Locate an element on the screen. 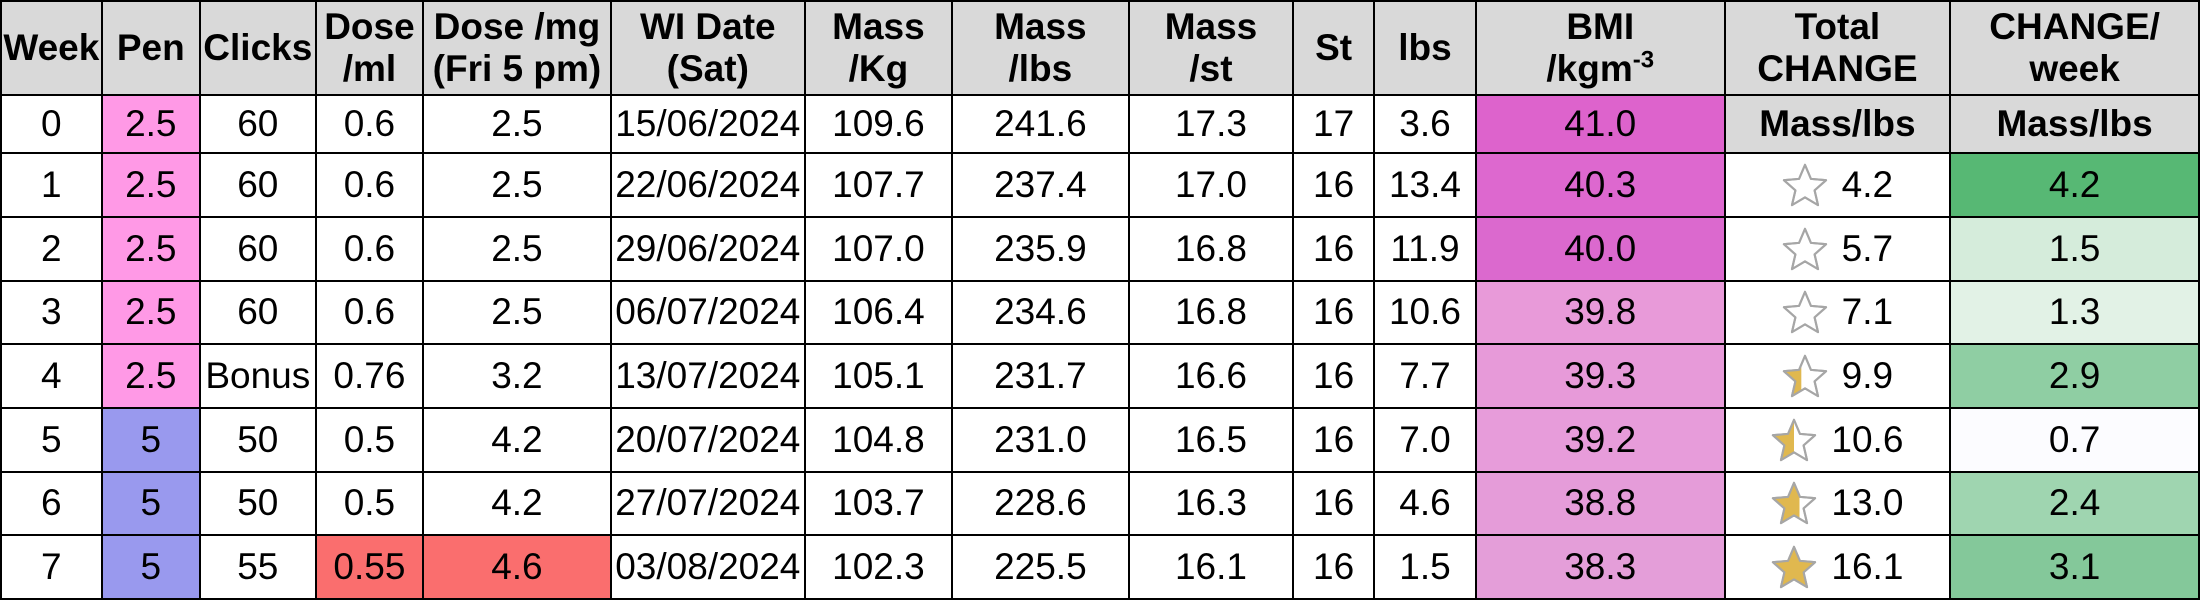 The width and height of the screenshot is (2200, 600). cell-week: 3 is located at coordinates (51, 312).